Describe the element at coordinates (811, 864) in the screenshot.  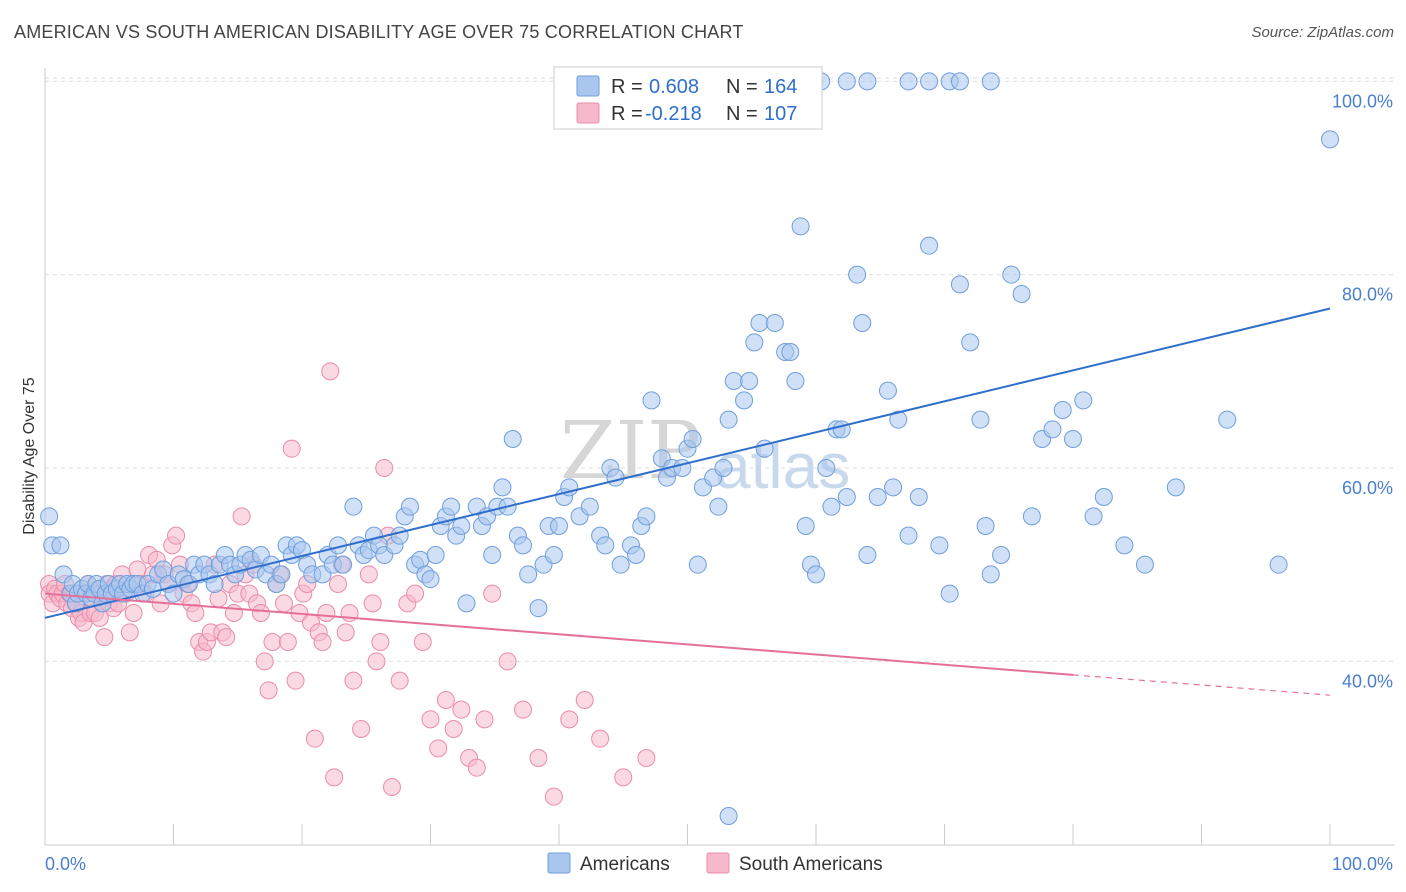
I see `legend-label-south-americans: South Americans` at that location.